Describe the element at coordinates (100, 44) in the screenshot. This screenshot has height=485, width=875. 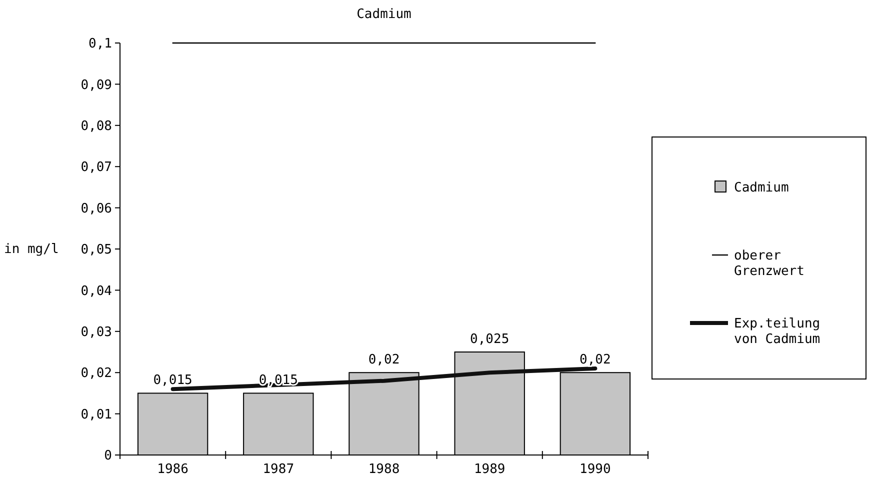
I see `y-tick-label: 0,1` at that location.